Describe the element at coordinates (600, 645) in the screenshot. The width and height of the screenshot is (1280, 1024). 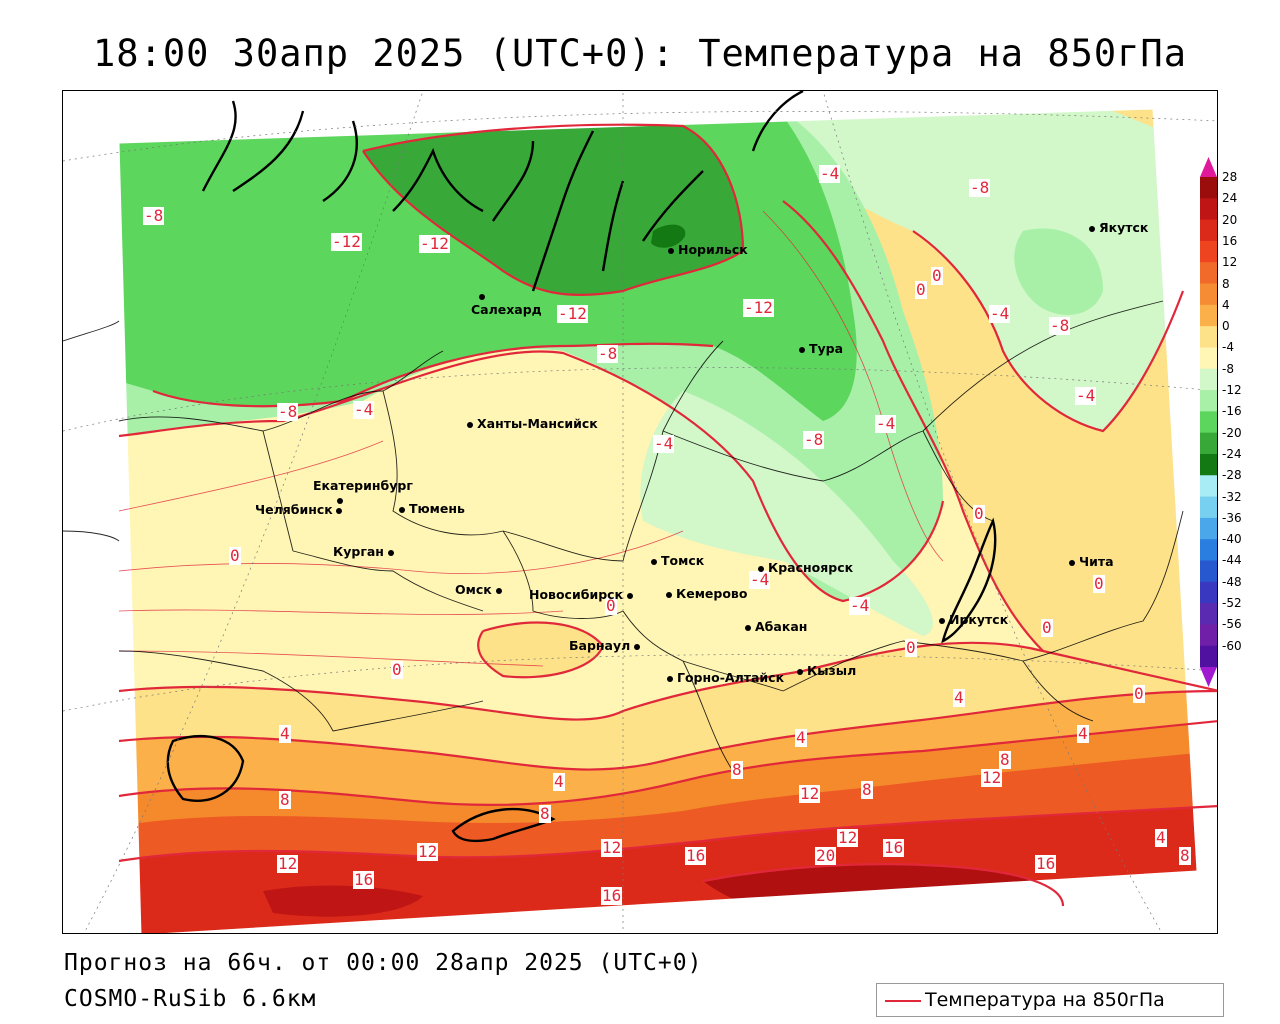
I see `city-label: Барнаул` at that location.